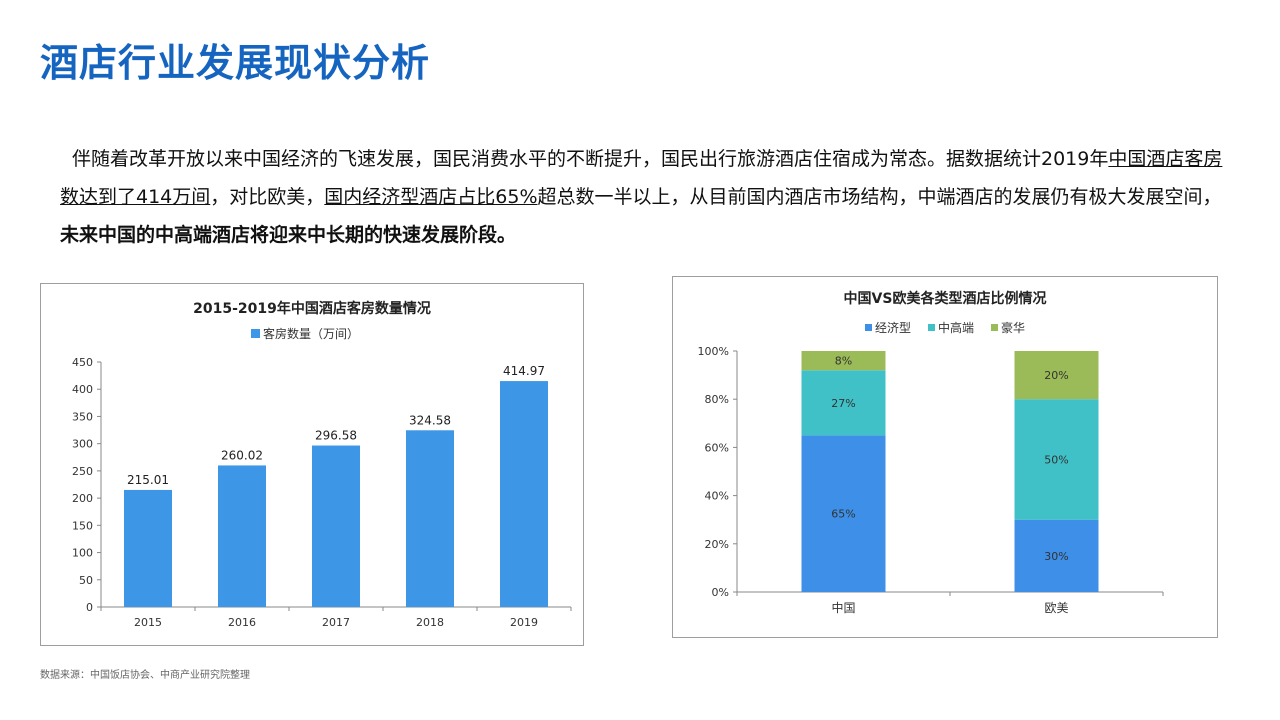 The height and width of the screenshot is (720, 1280). I want to click on chart2-data-label: 8%, so click(843, 361).